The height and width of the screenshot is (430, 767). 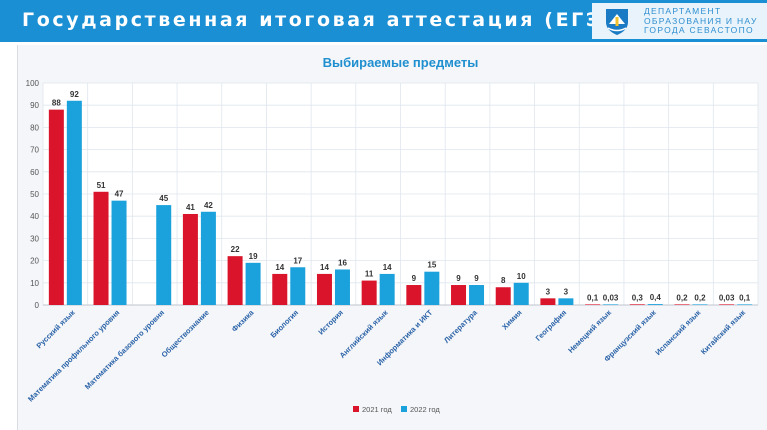 I want to click on data-label: 17, so click(x=297, y=260).